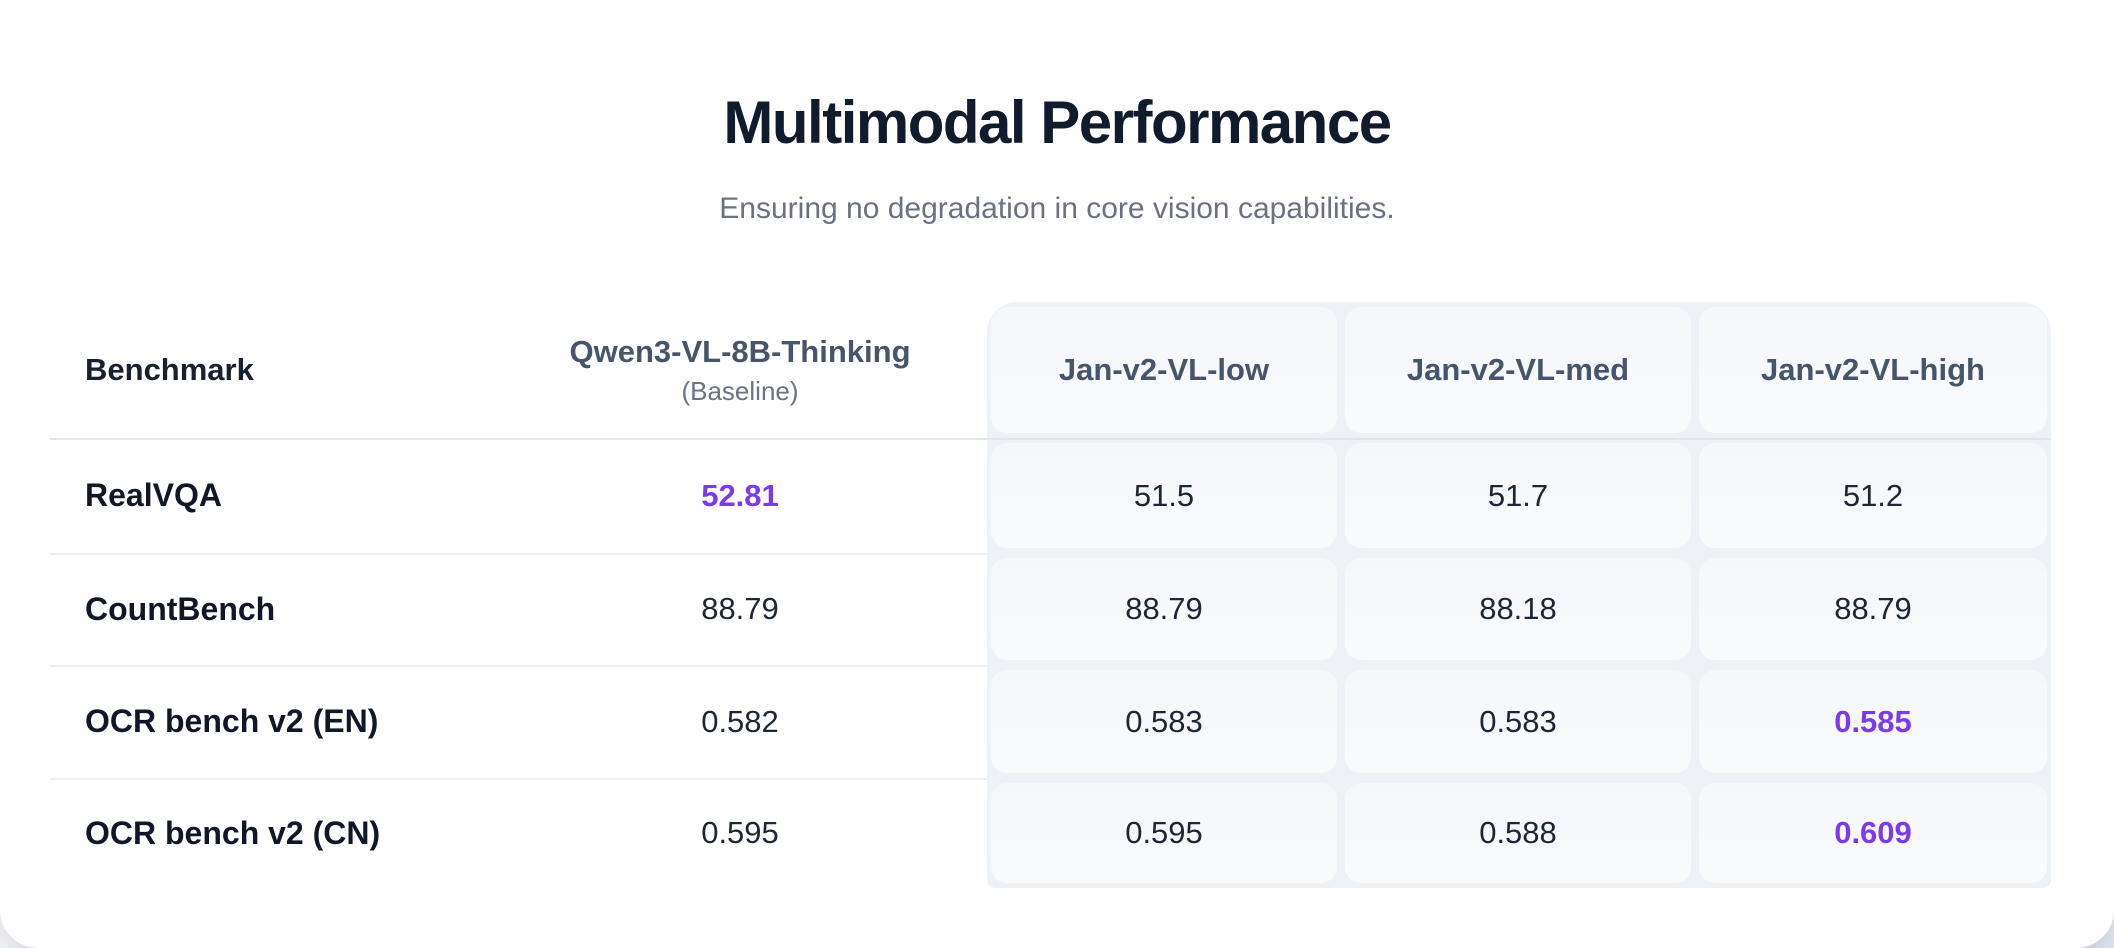 The height and width of the screenshot is (948, 2114). I want to click on model-value: 51.5, so click(1164, 495).